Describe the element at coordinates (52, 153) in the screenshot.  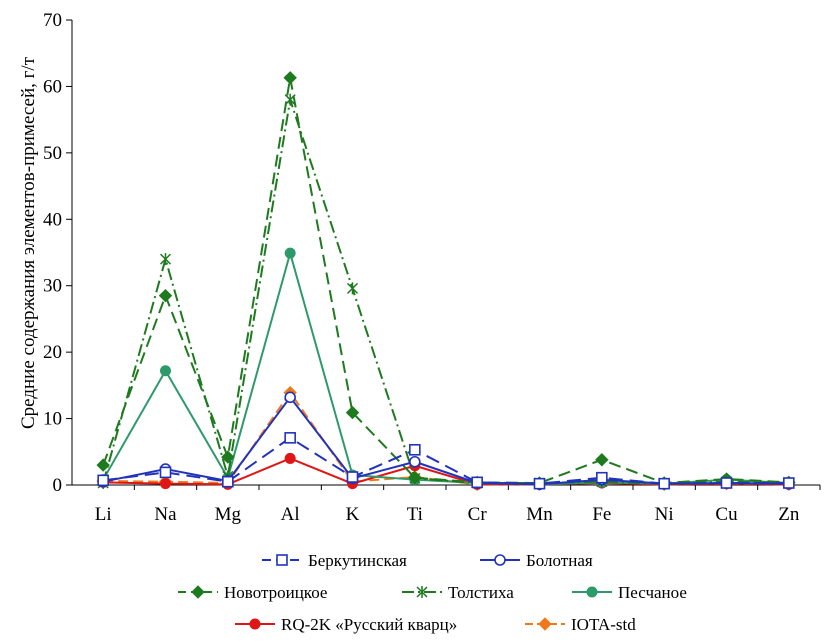
I see `y-tick-label: 50` at that location.